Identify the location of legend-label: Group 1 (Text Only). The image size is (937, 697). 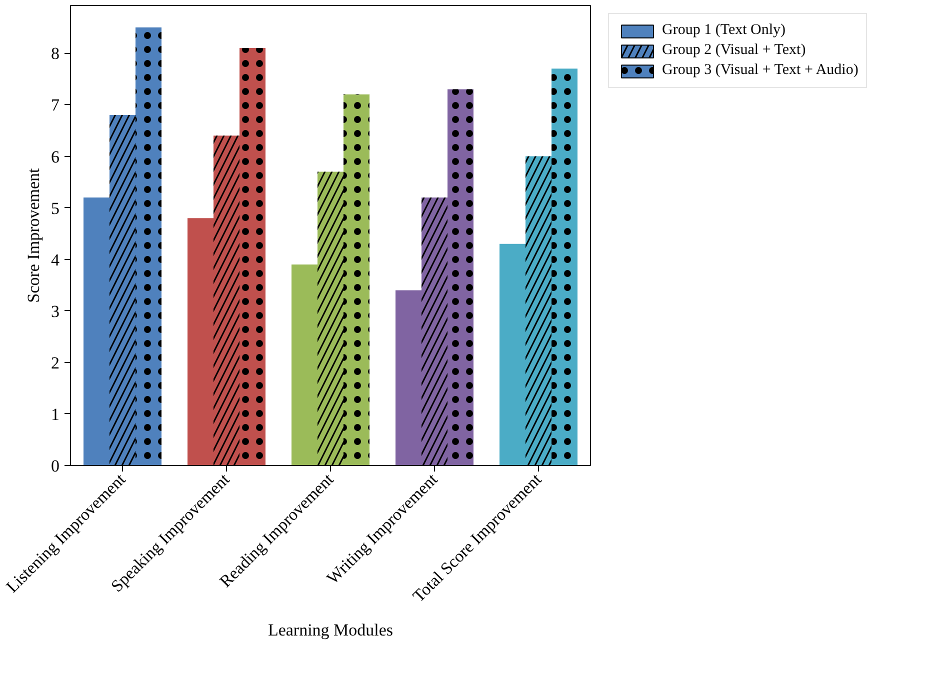
(724, 30).